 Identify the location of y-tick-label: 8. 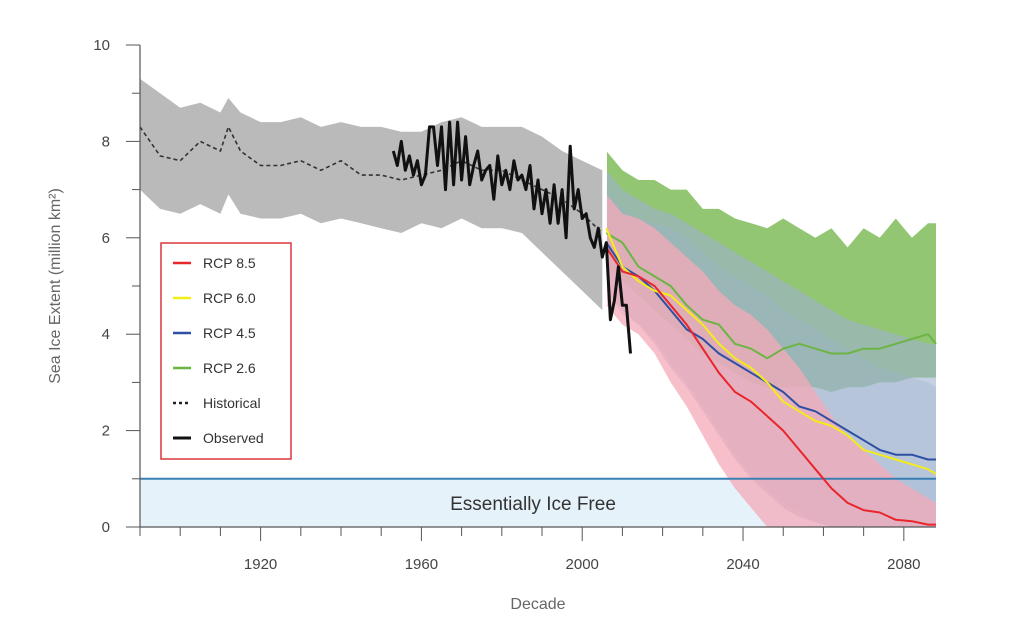
(106, 141).